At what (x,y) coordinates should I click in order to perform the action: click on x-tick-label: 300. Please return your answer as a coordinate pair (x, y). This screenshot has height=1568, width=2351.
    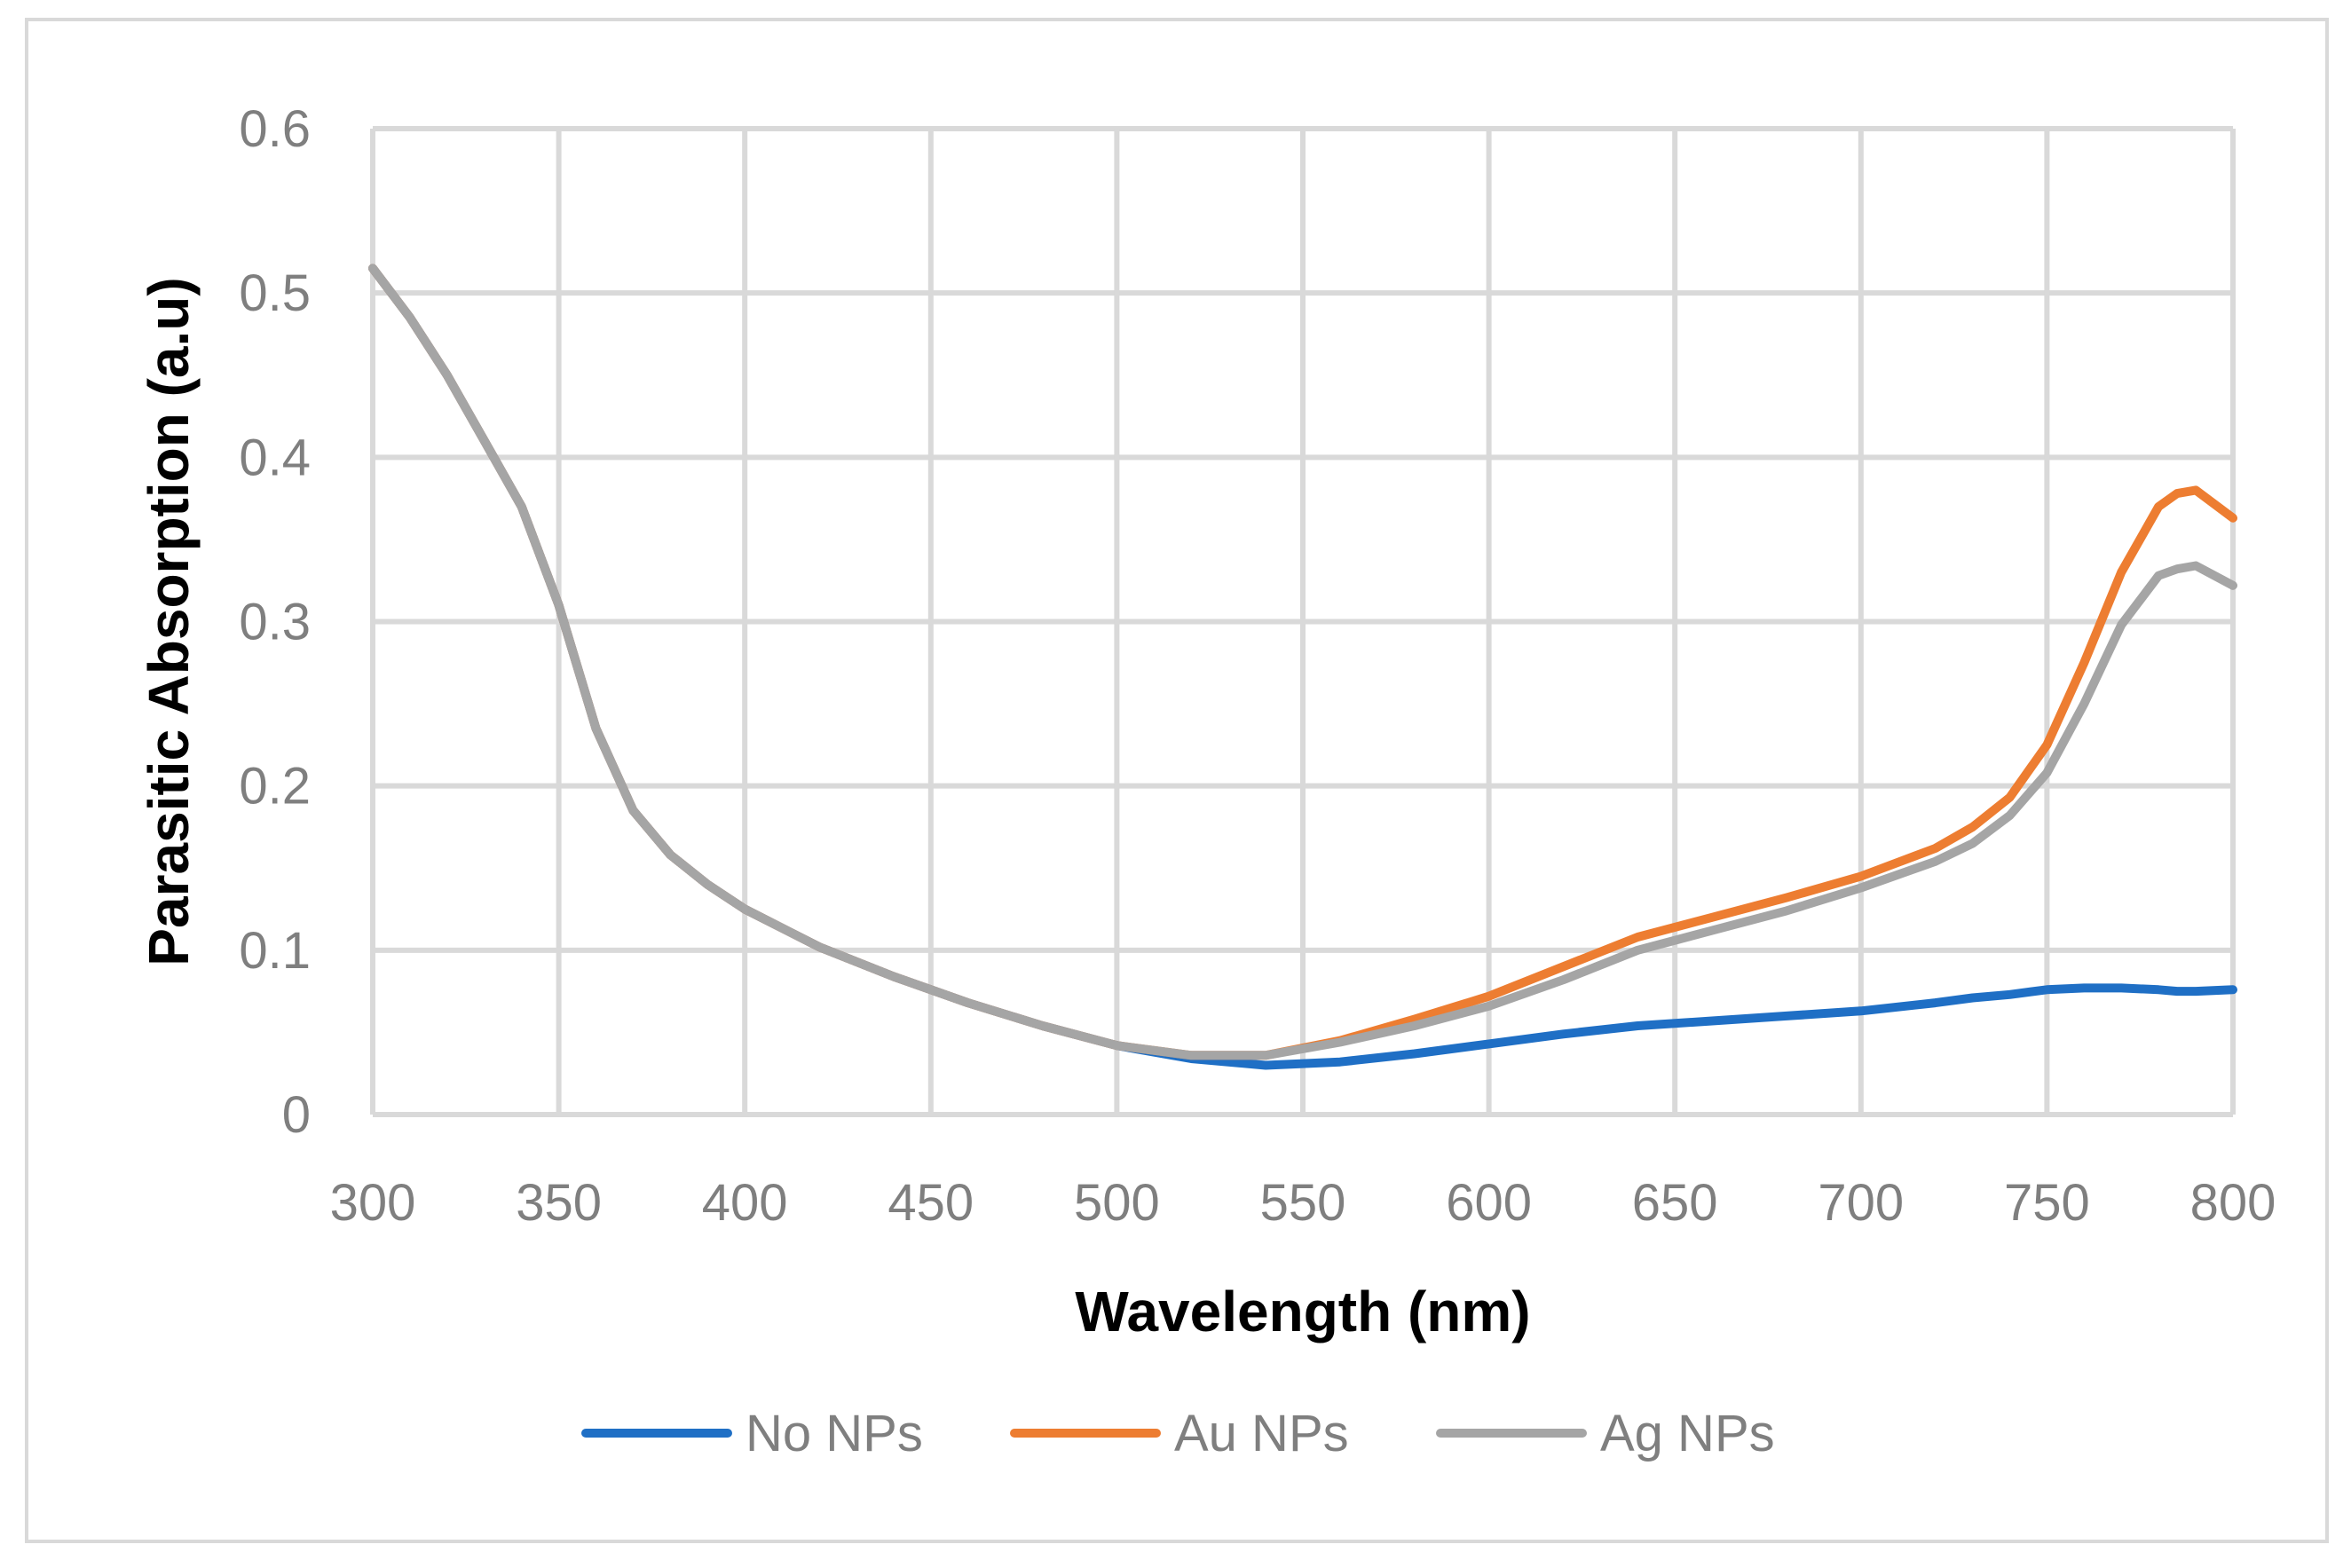
    Looking at the image, I should click on (373, 1203).